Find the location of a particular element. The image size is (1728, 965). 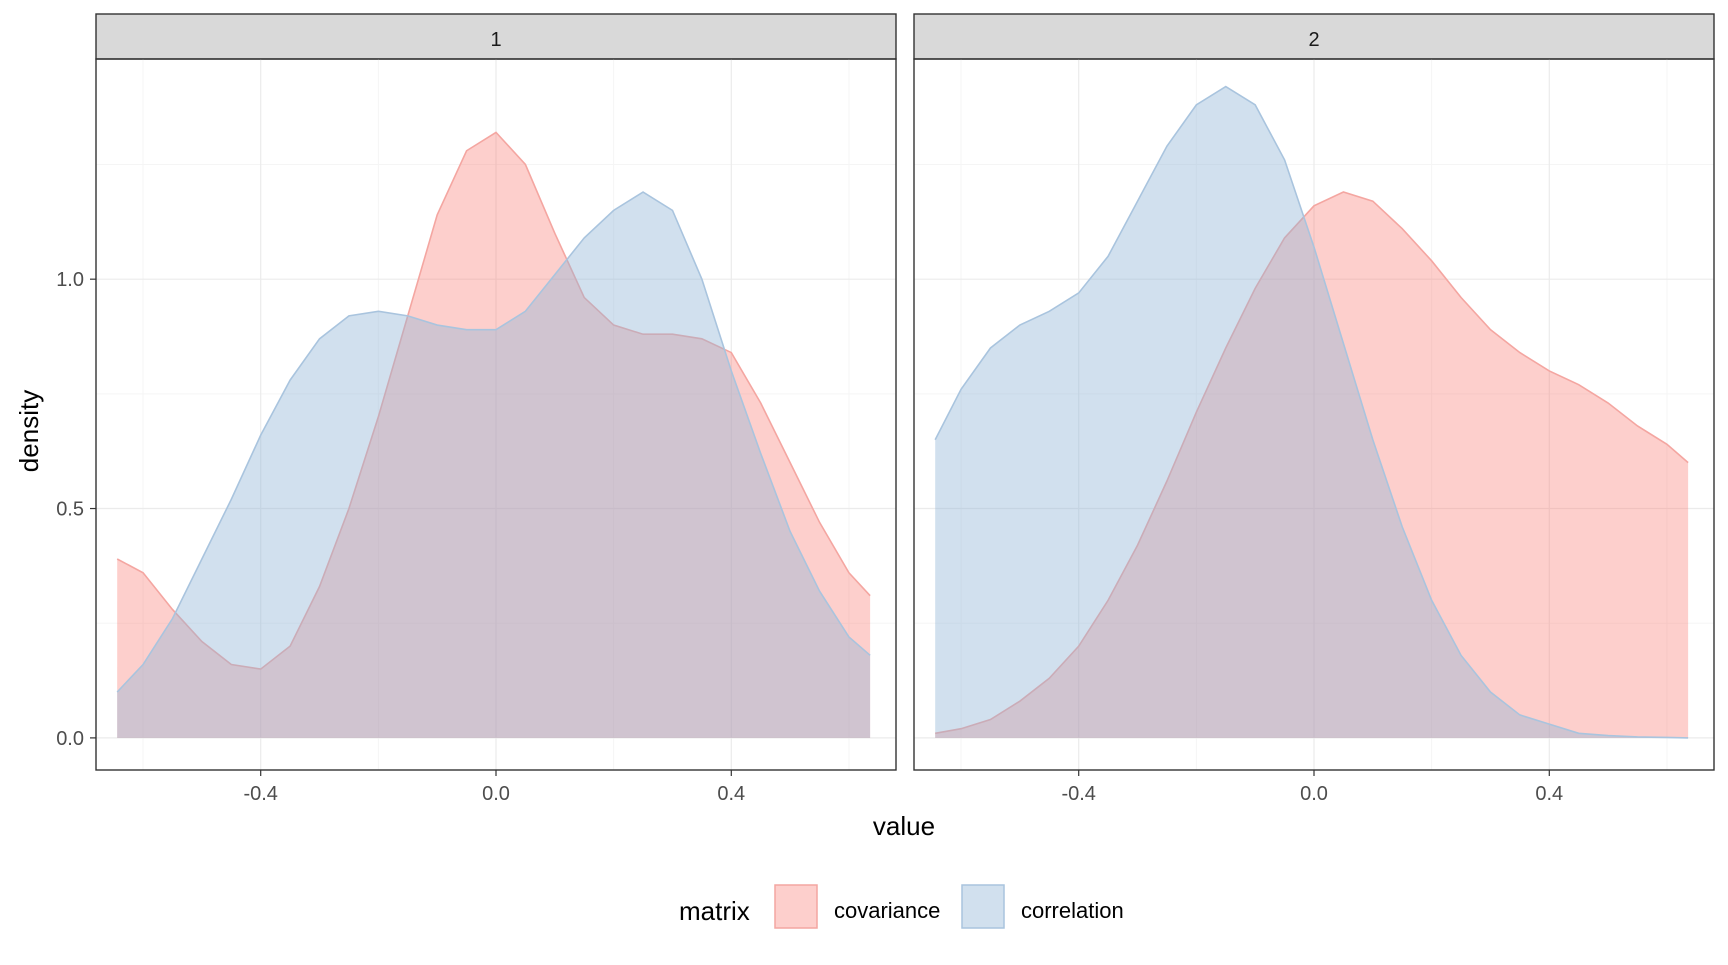

legend: matrix covariance correlation is located at coordinates (901, 906).